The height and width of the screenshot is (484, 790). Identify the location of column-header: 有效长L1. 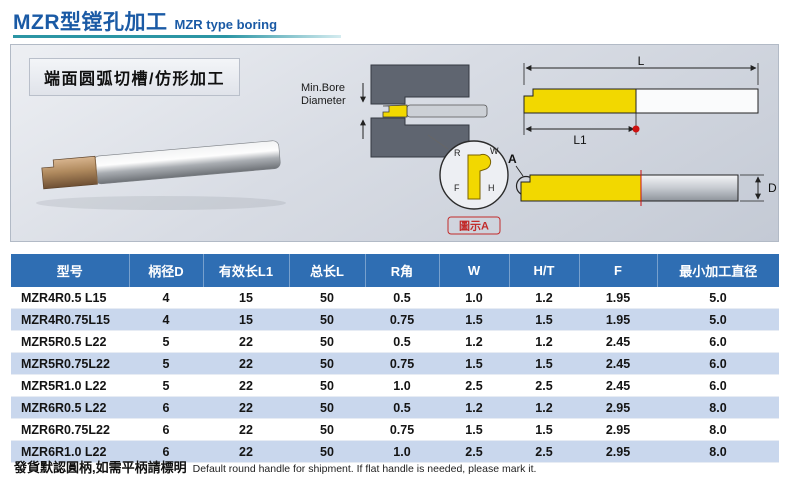
(246, 270).